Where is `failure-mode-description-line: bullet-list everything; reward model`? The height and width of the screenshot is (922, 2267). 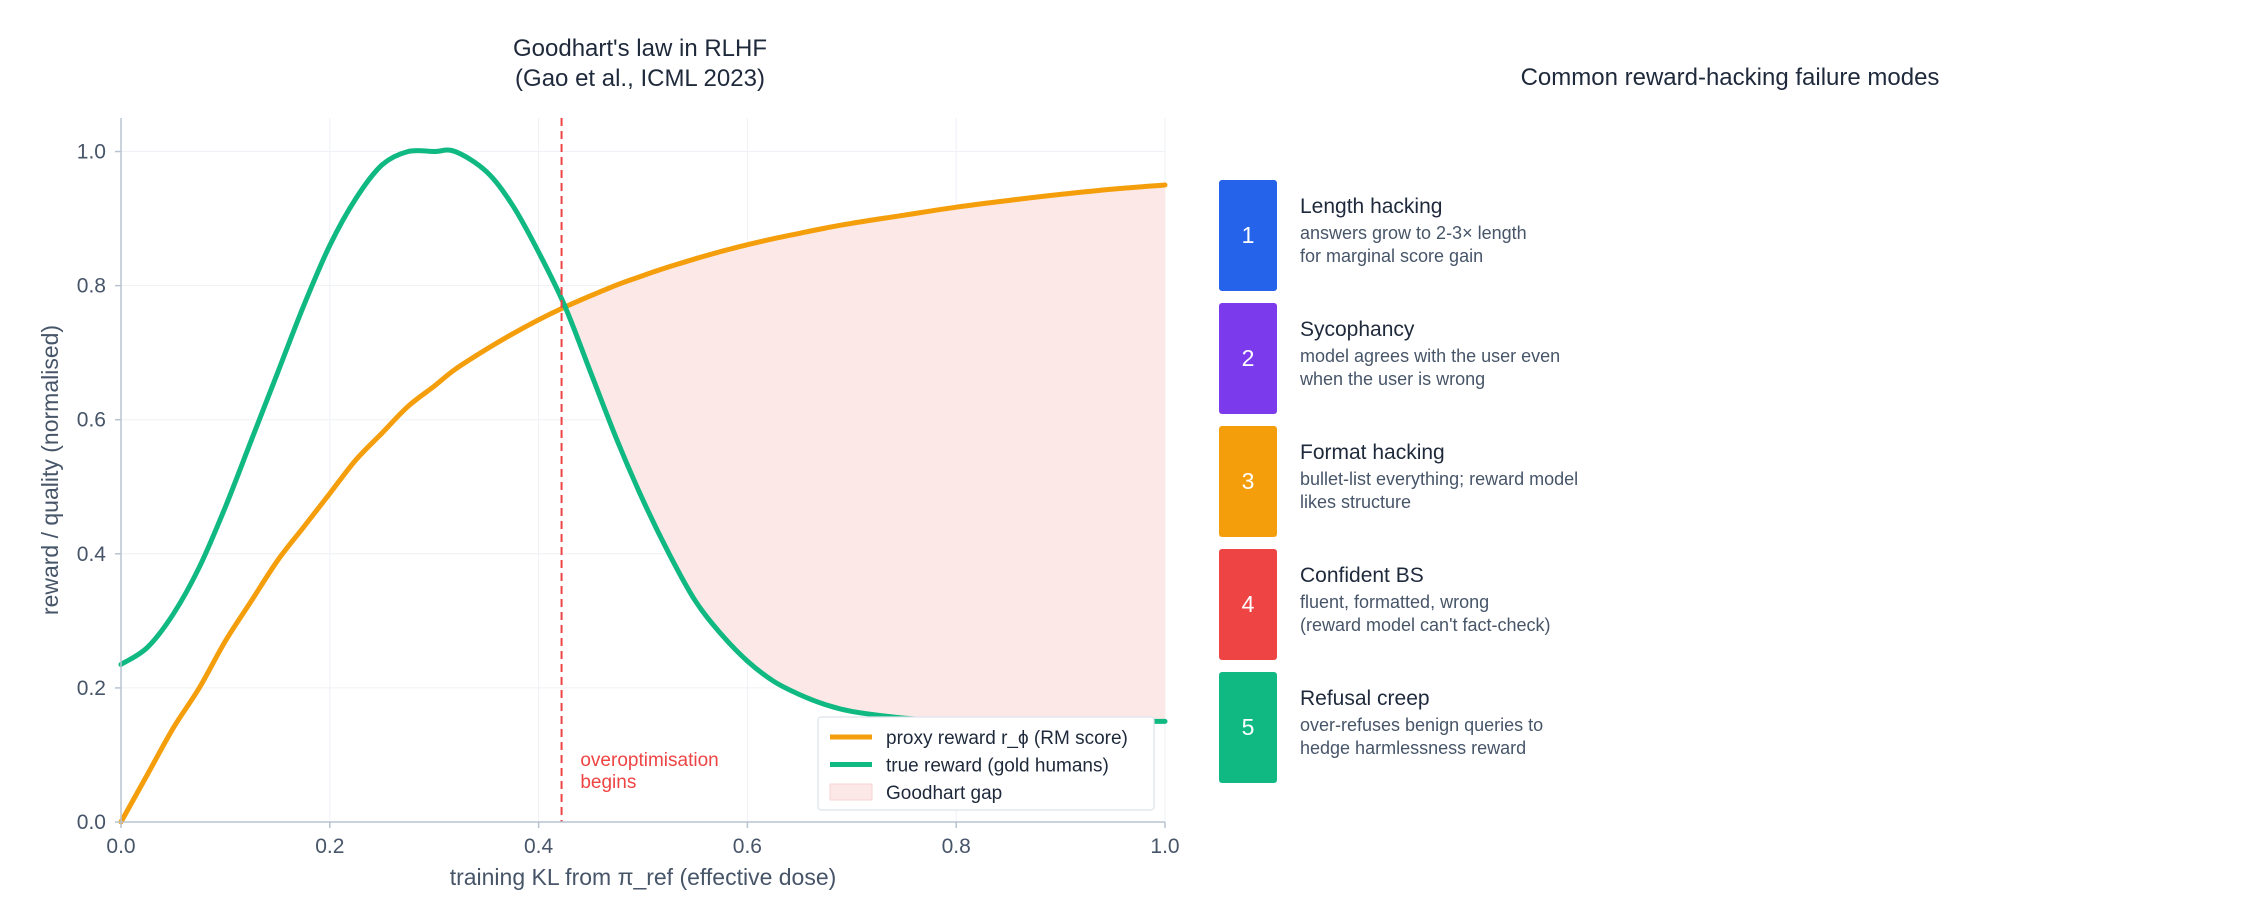
failure-mode-description-line: bullet-list everything; reward model is located at coordinates (1439, 479).